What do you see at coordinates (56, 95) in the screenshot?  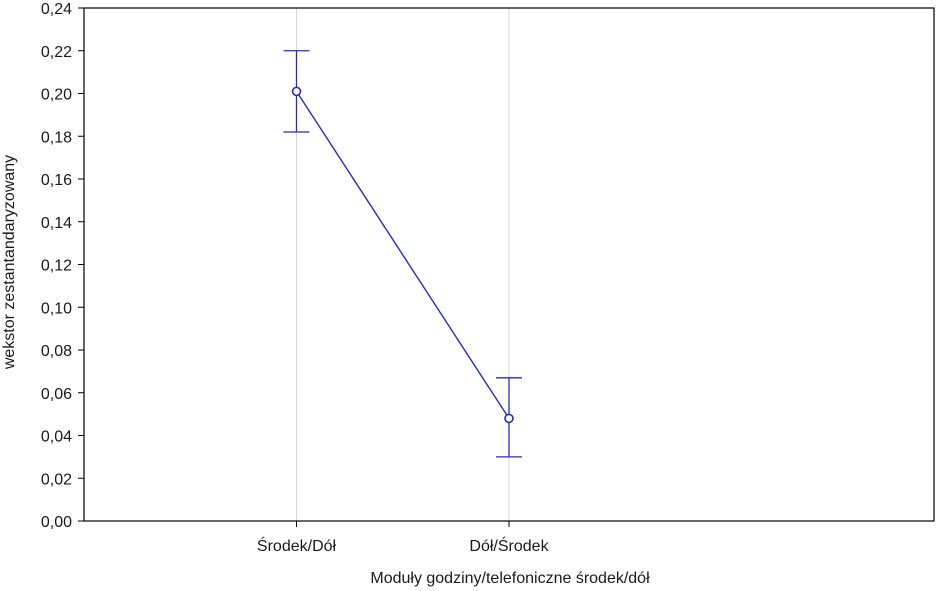 I see `y-tick-label: 0,20` at bounding box center [56, 95].